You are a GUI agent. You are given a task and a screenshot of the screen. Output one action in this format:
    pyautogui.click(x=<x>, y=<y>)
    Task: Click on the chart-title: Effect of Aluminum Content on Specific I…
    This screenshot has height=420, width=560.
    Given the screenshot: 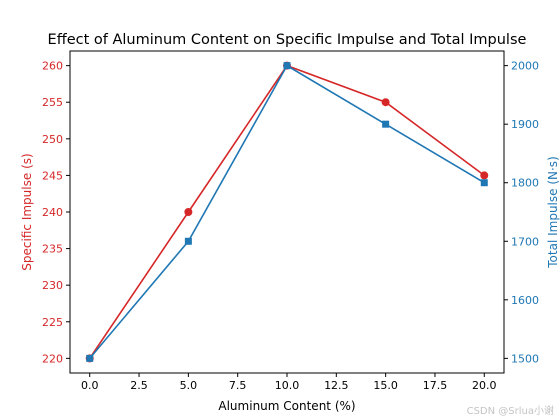 What is the action you would take?
    pyautogui.click(x=287, y=40)
    